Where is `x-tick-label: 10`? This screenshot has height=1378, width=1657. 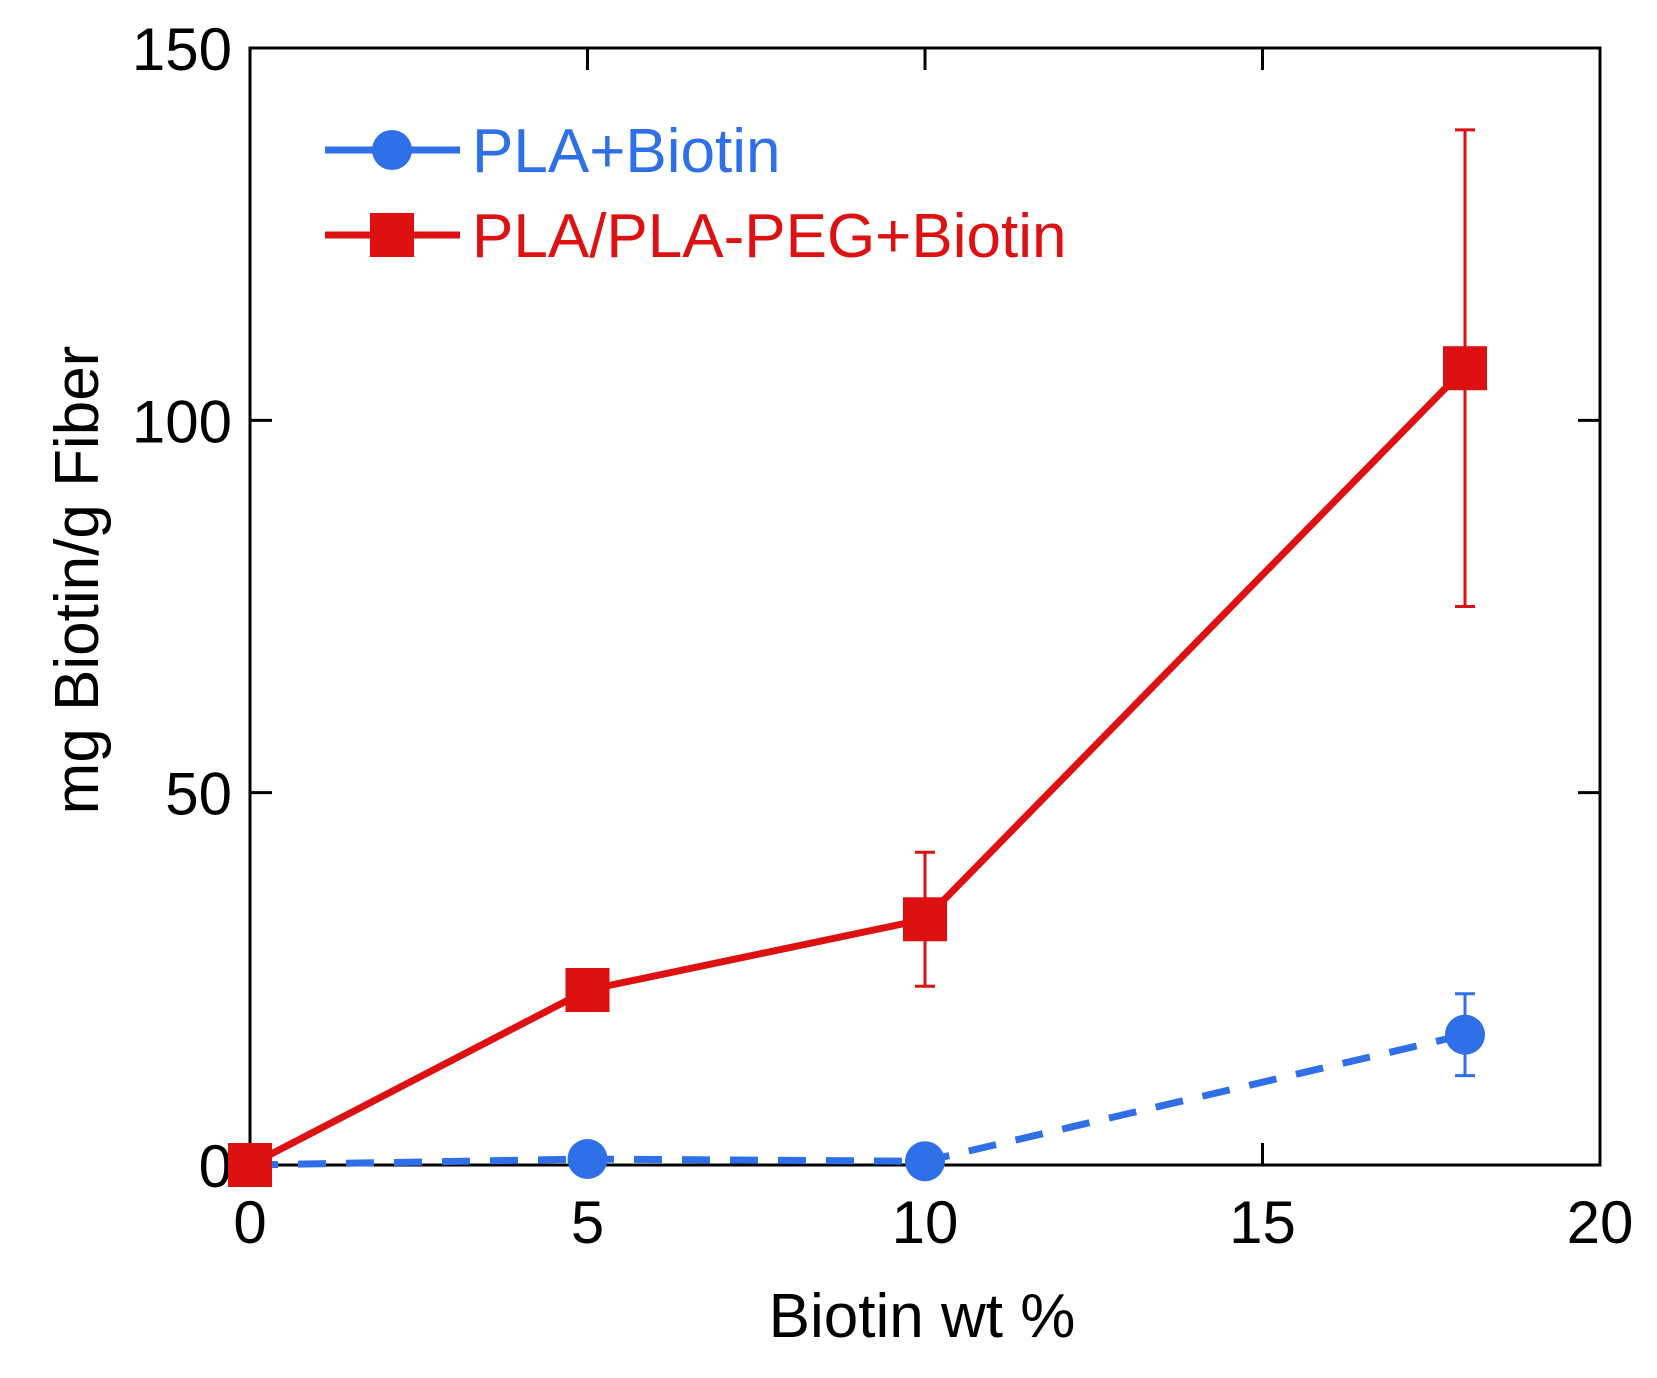 x-tick-label: 10 is located at coordinates (925, 1222).